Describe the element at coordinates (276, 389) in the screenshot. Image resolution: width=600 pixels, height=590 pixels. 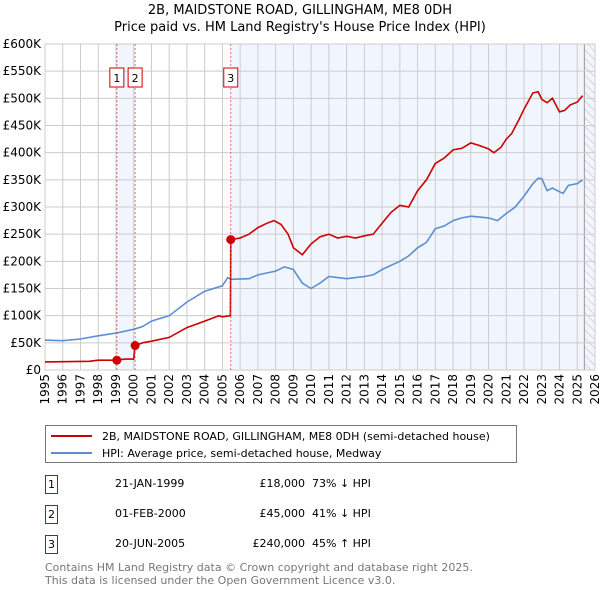
I see `x-tick-label: 2008` at that location.